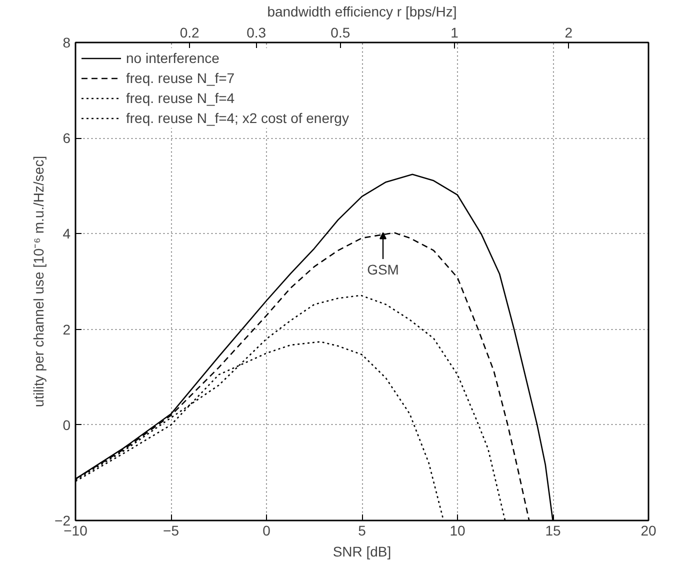  I want to click on x-tick-label: 20, so click(648, 530).